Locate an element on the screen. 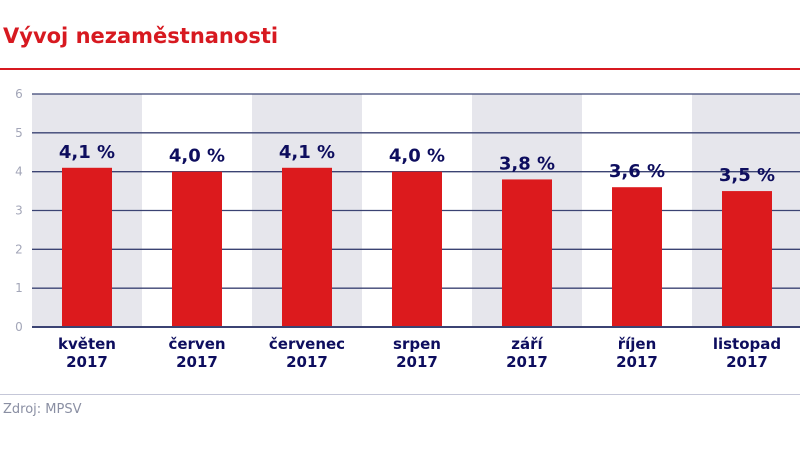  x-tick-label: srpen is located at coordinates (417, 344).